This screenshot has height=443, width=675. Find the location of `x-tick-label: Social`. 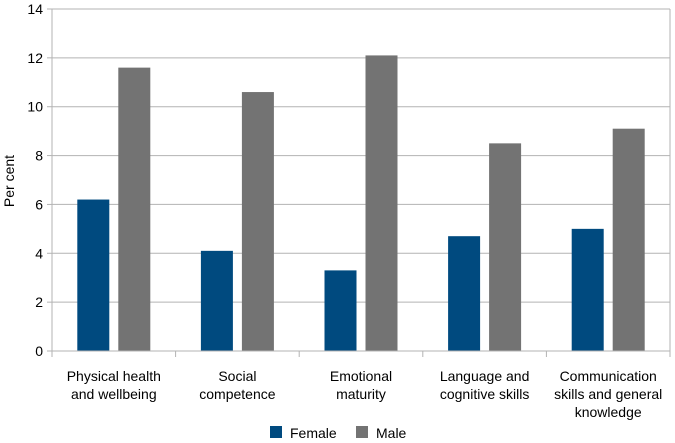

x-tick-label: Social is located at coordinates (237, 376).